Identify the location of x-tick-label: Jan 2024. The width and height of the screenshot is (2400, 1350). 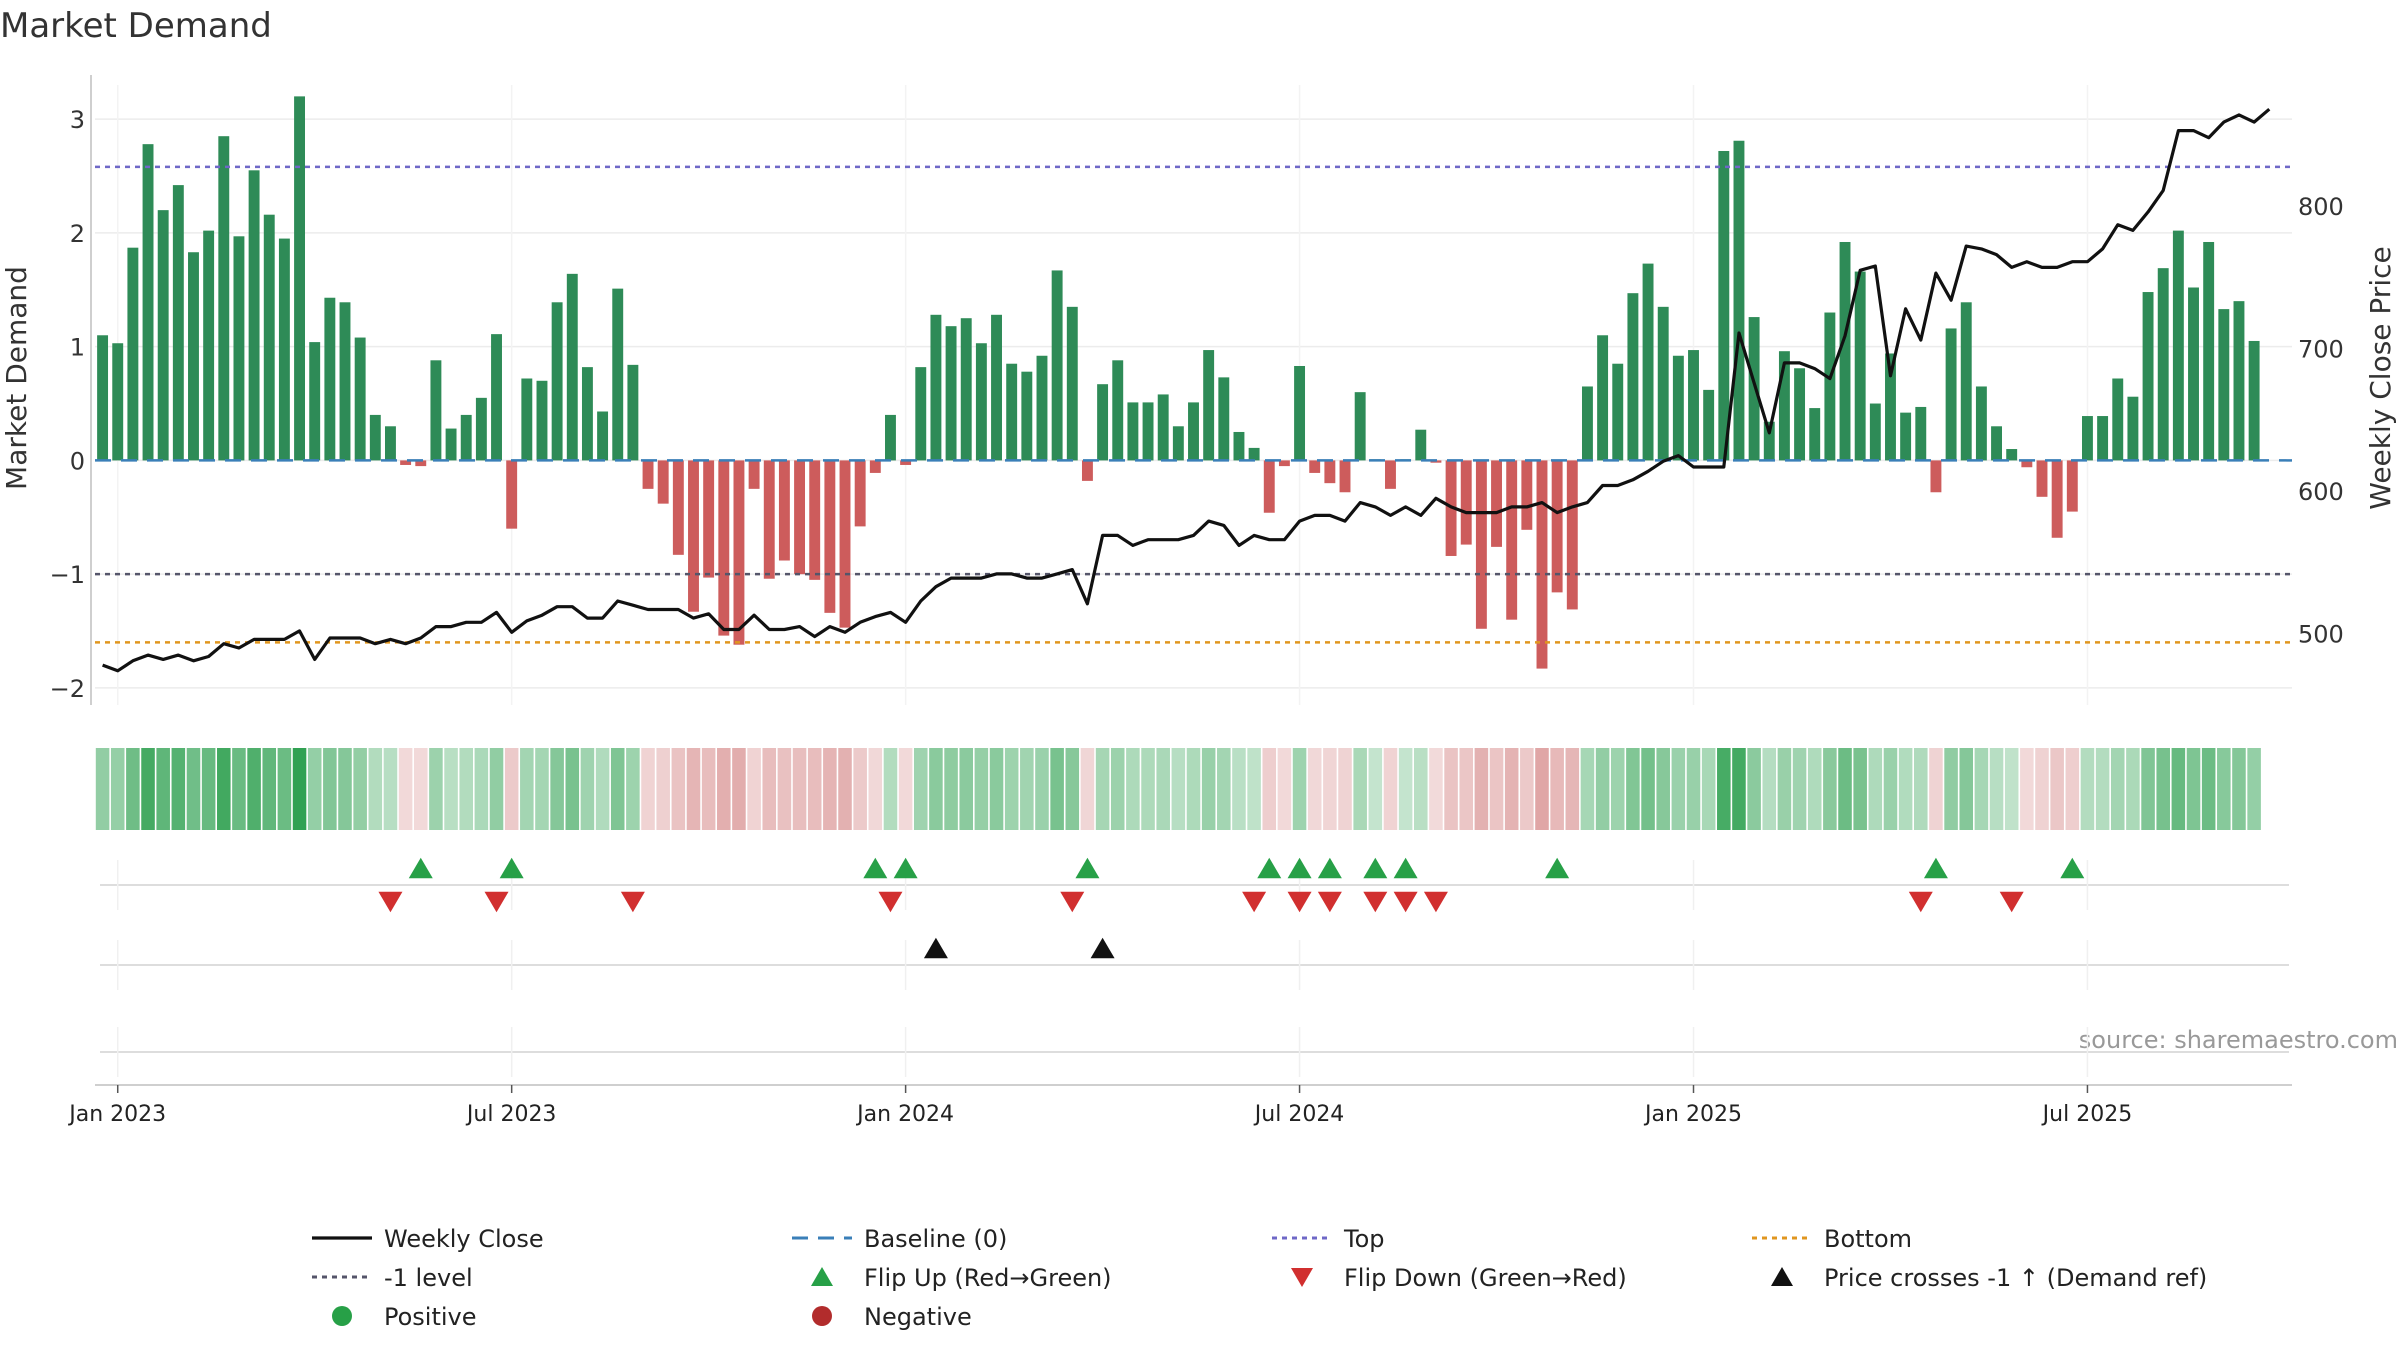
(904, 1114).